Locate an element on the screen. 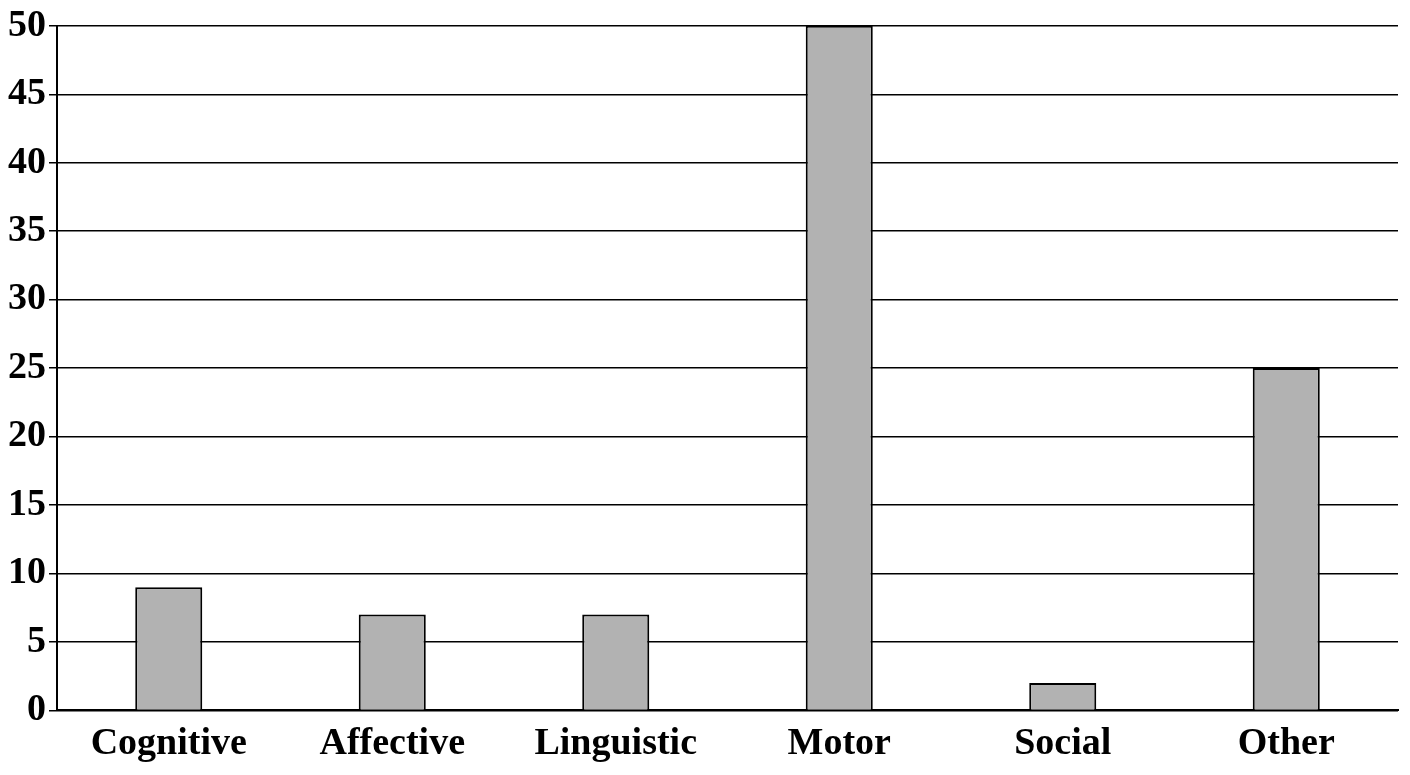  x-tick-label: Affective is located at coordinates (392, 741).